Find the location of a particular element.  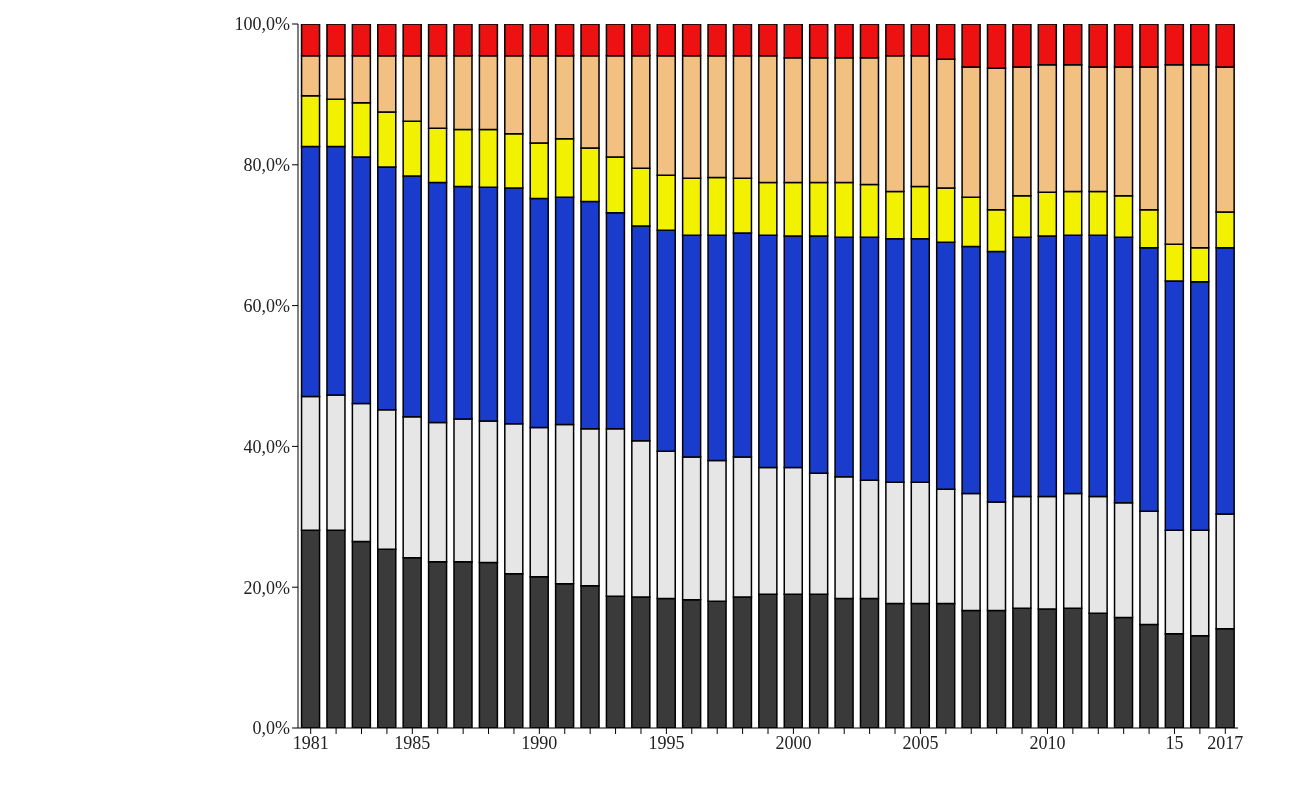

x-tick-label: 15 is located at coordinates (1174, 742).